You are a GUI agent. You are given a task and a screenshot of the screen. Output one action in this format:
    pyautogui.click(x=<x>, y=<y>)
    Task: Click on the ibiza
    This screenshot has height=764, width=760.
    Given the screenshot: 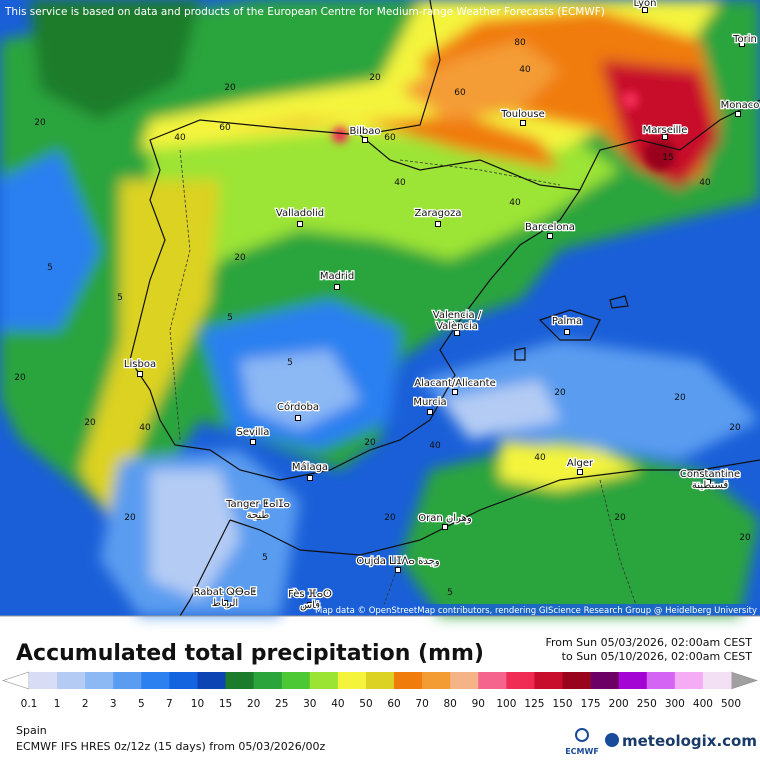 What is the action you would take?
    pyautogui.click(x=520, y=354)
    